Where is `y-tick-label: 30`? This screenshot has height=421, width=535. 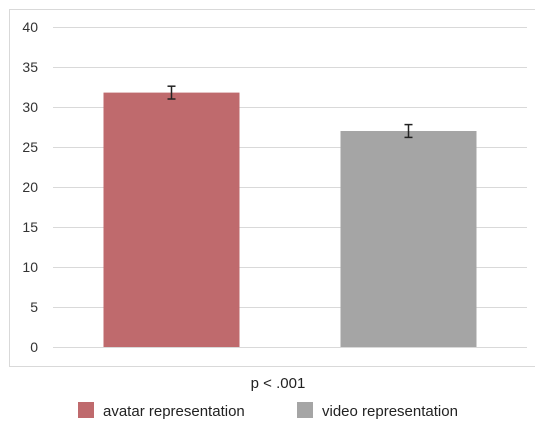 y-tick-label: 30 is located at coordinates (30, 107).